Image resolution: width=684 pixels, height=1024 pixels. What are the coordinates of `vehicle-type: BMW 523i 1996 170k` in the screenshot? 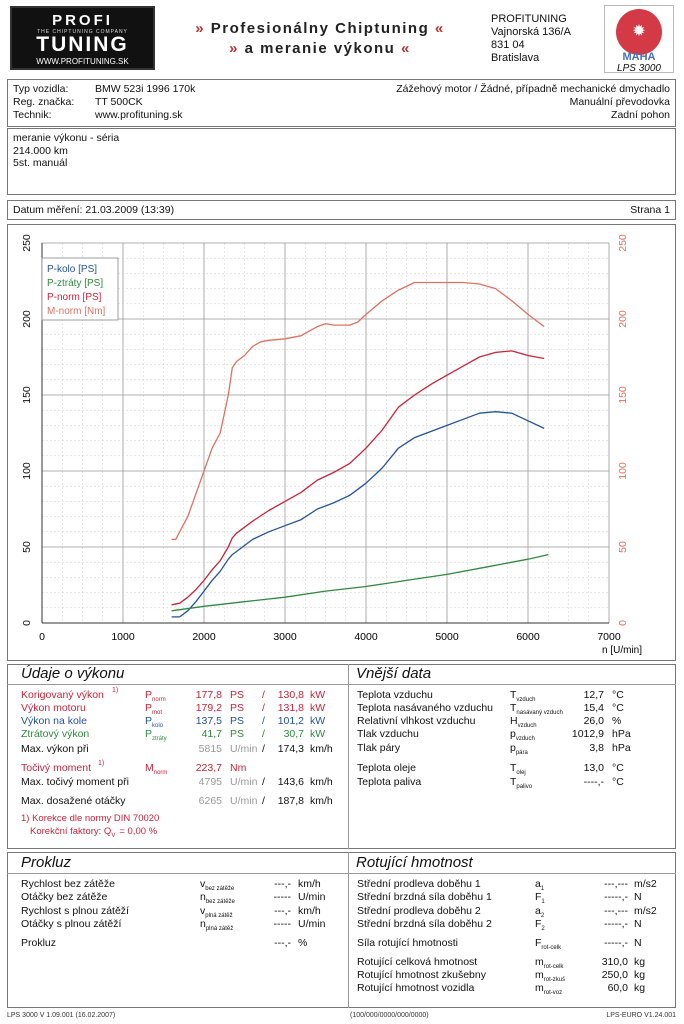 It's located at (145, 89).